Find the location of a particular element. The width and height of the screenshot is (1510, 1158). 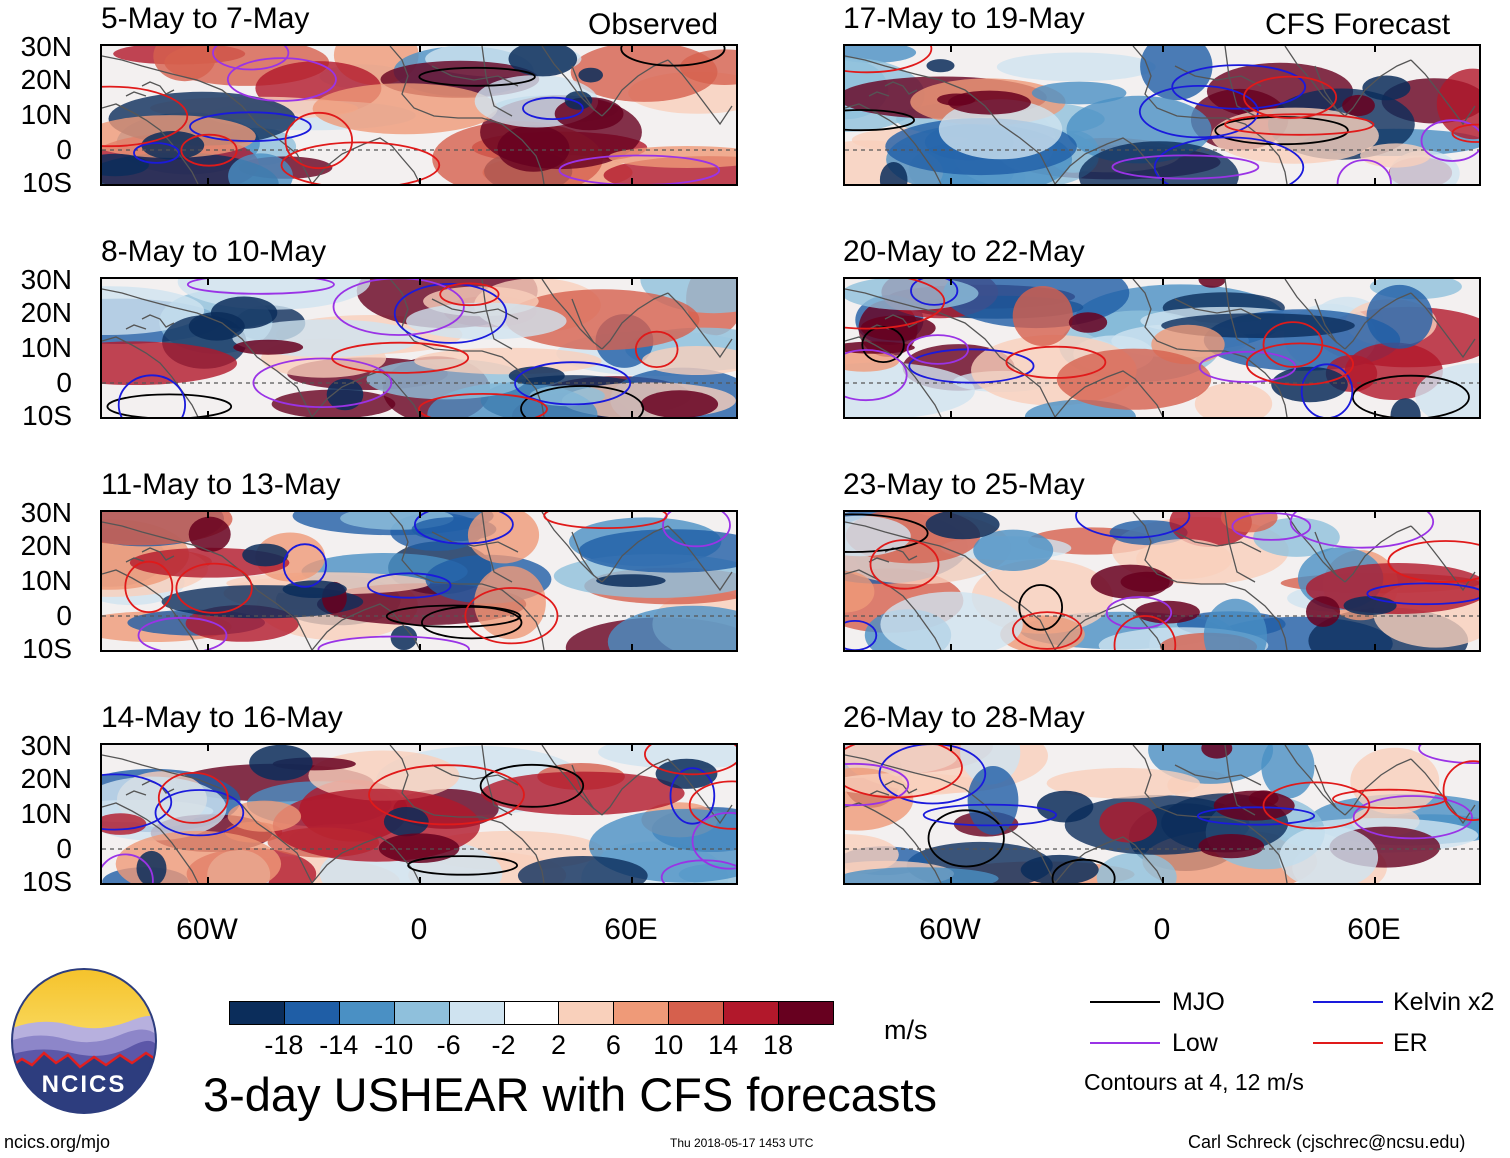

ncics-logo-graphic is located at coordinates (84, 1041).